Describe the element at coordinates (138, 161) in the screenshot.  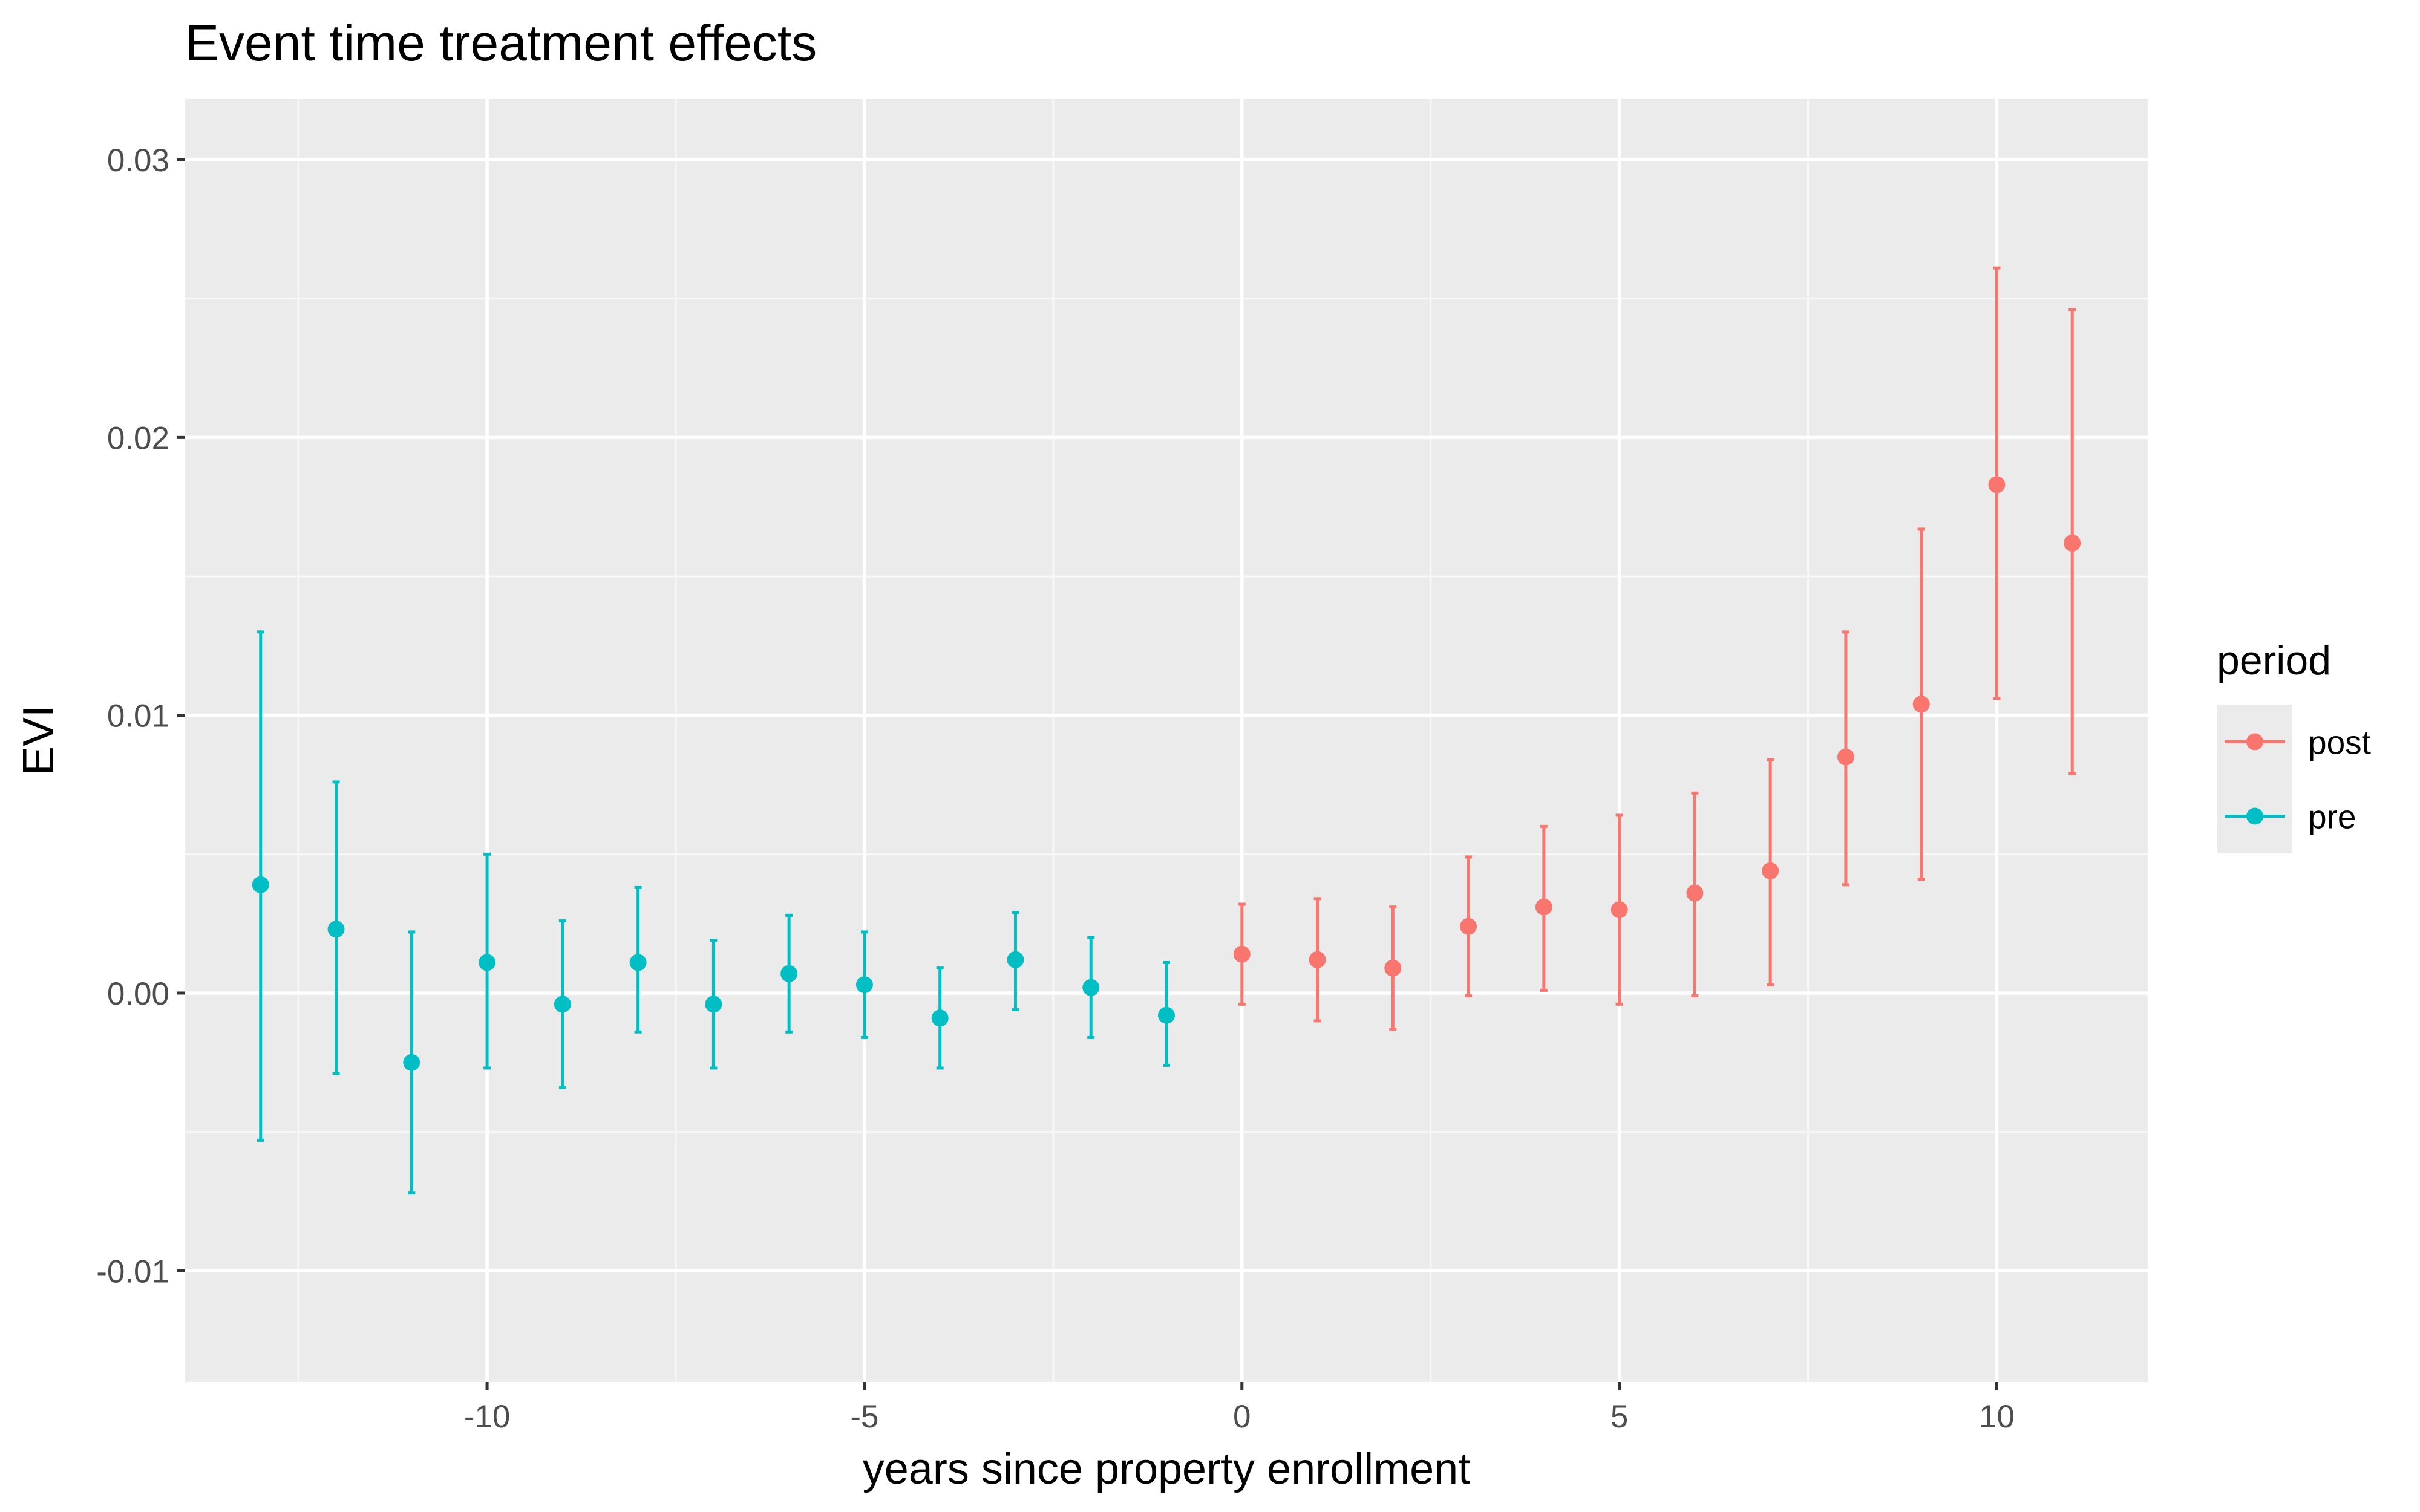
I see `y-tick-label: 0.03` at that location.